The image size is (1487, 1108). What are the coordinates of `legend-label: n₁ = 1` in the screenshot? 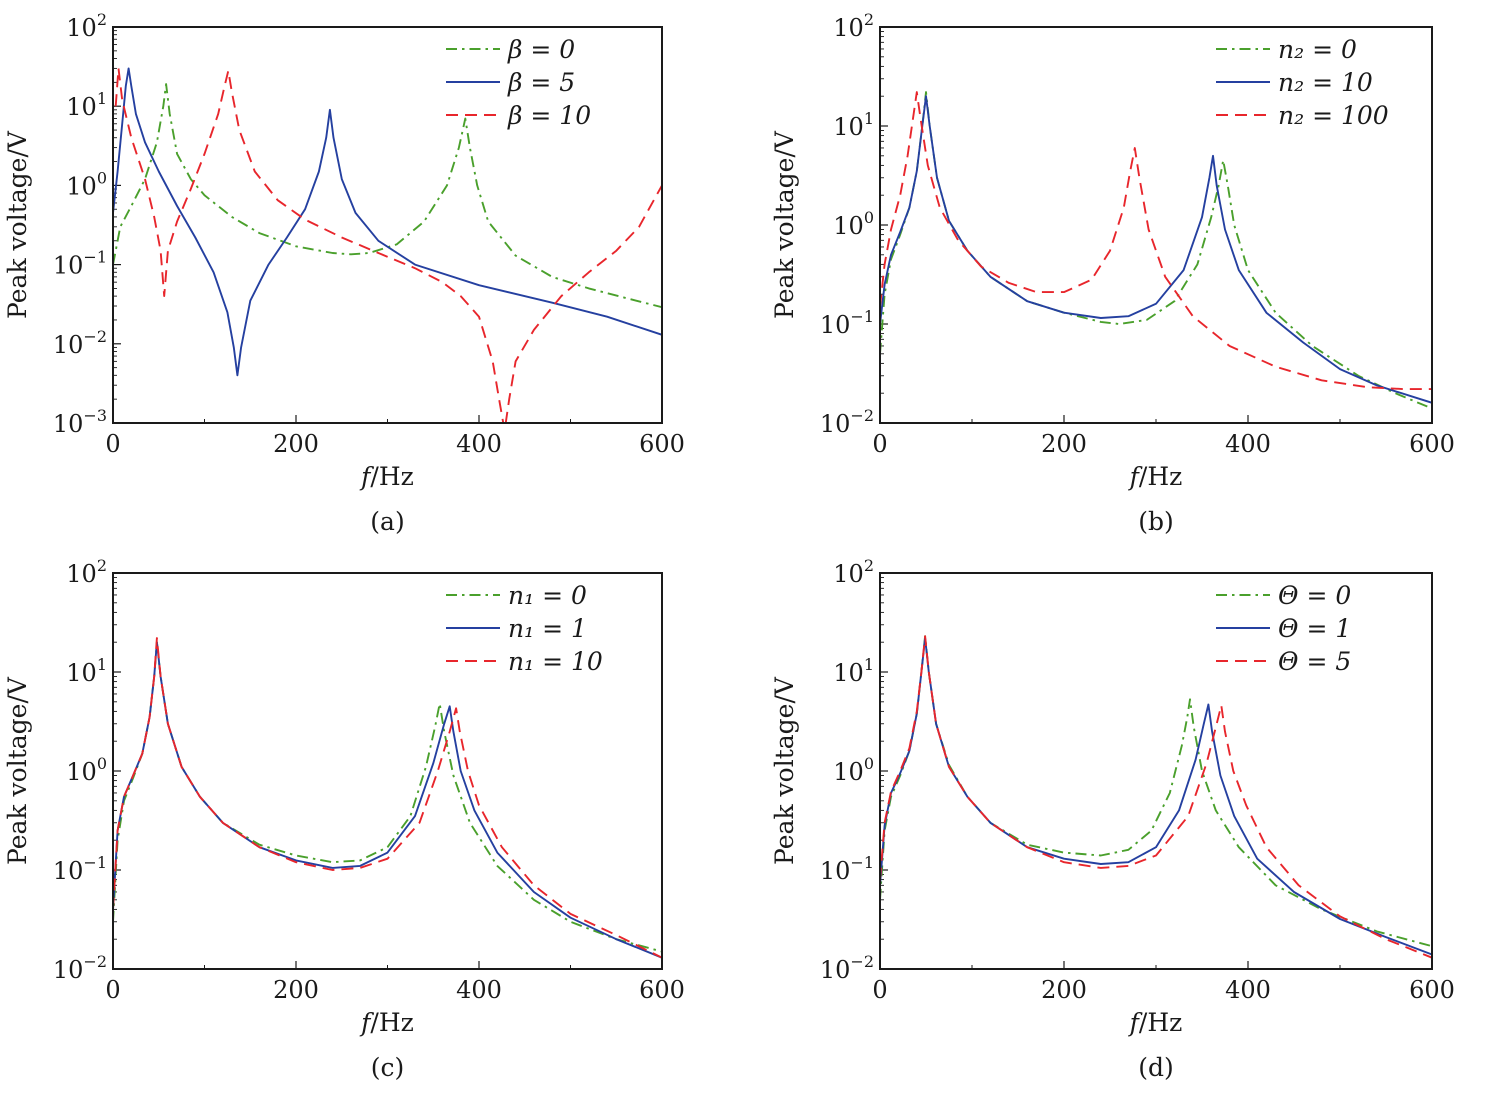 It's located at (547, 628).